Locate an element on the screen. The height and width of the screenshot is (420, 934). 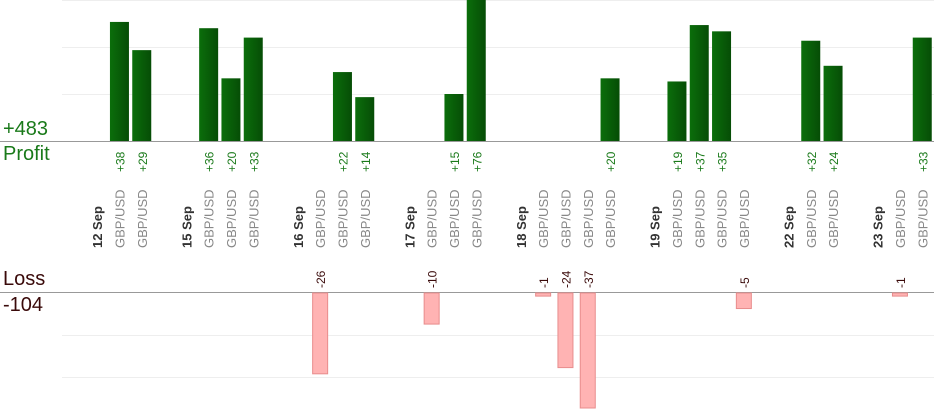
loss-label: Loss is located at coordinates (24, 279).